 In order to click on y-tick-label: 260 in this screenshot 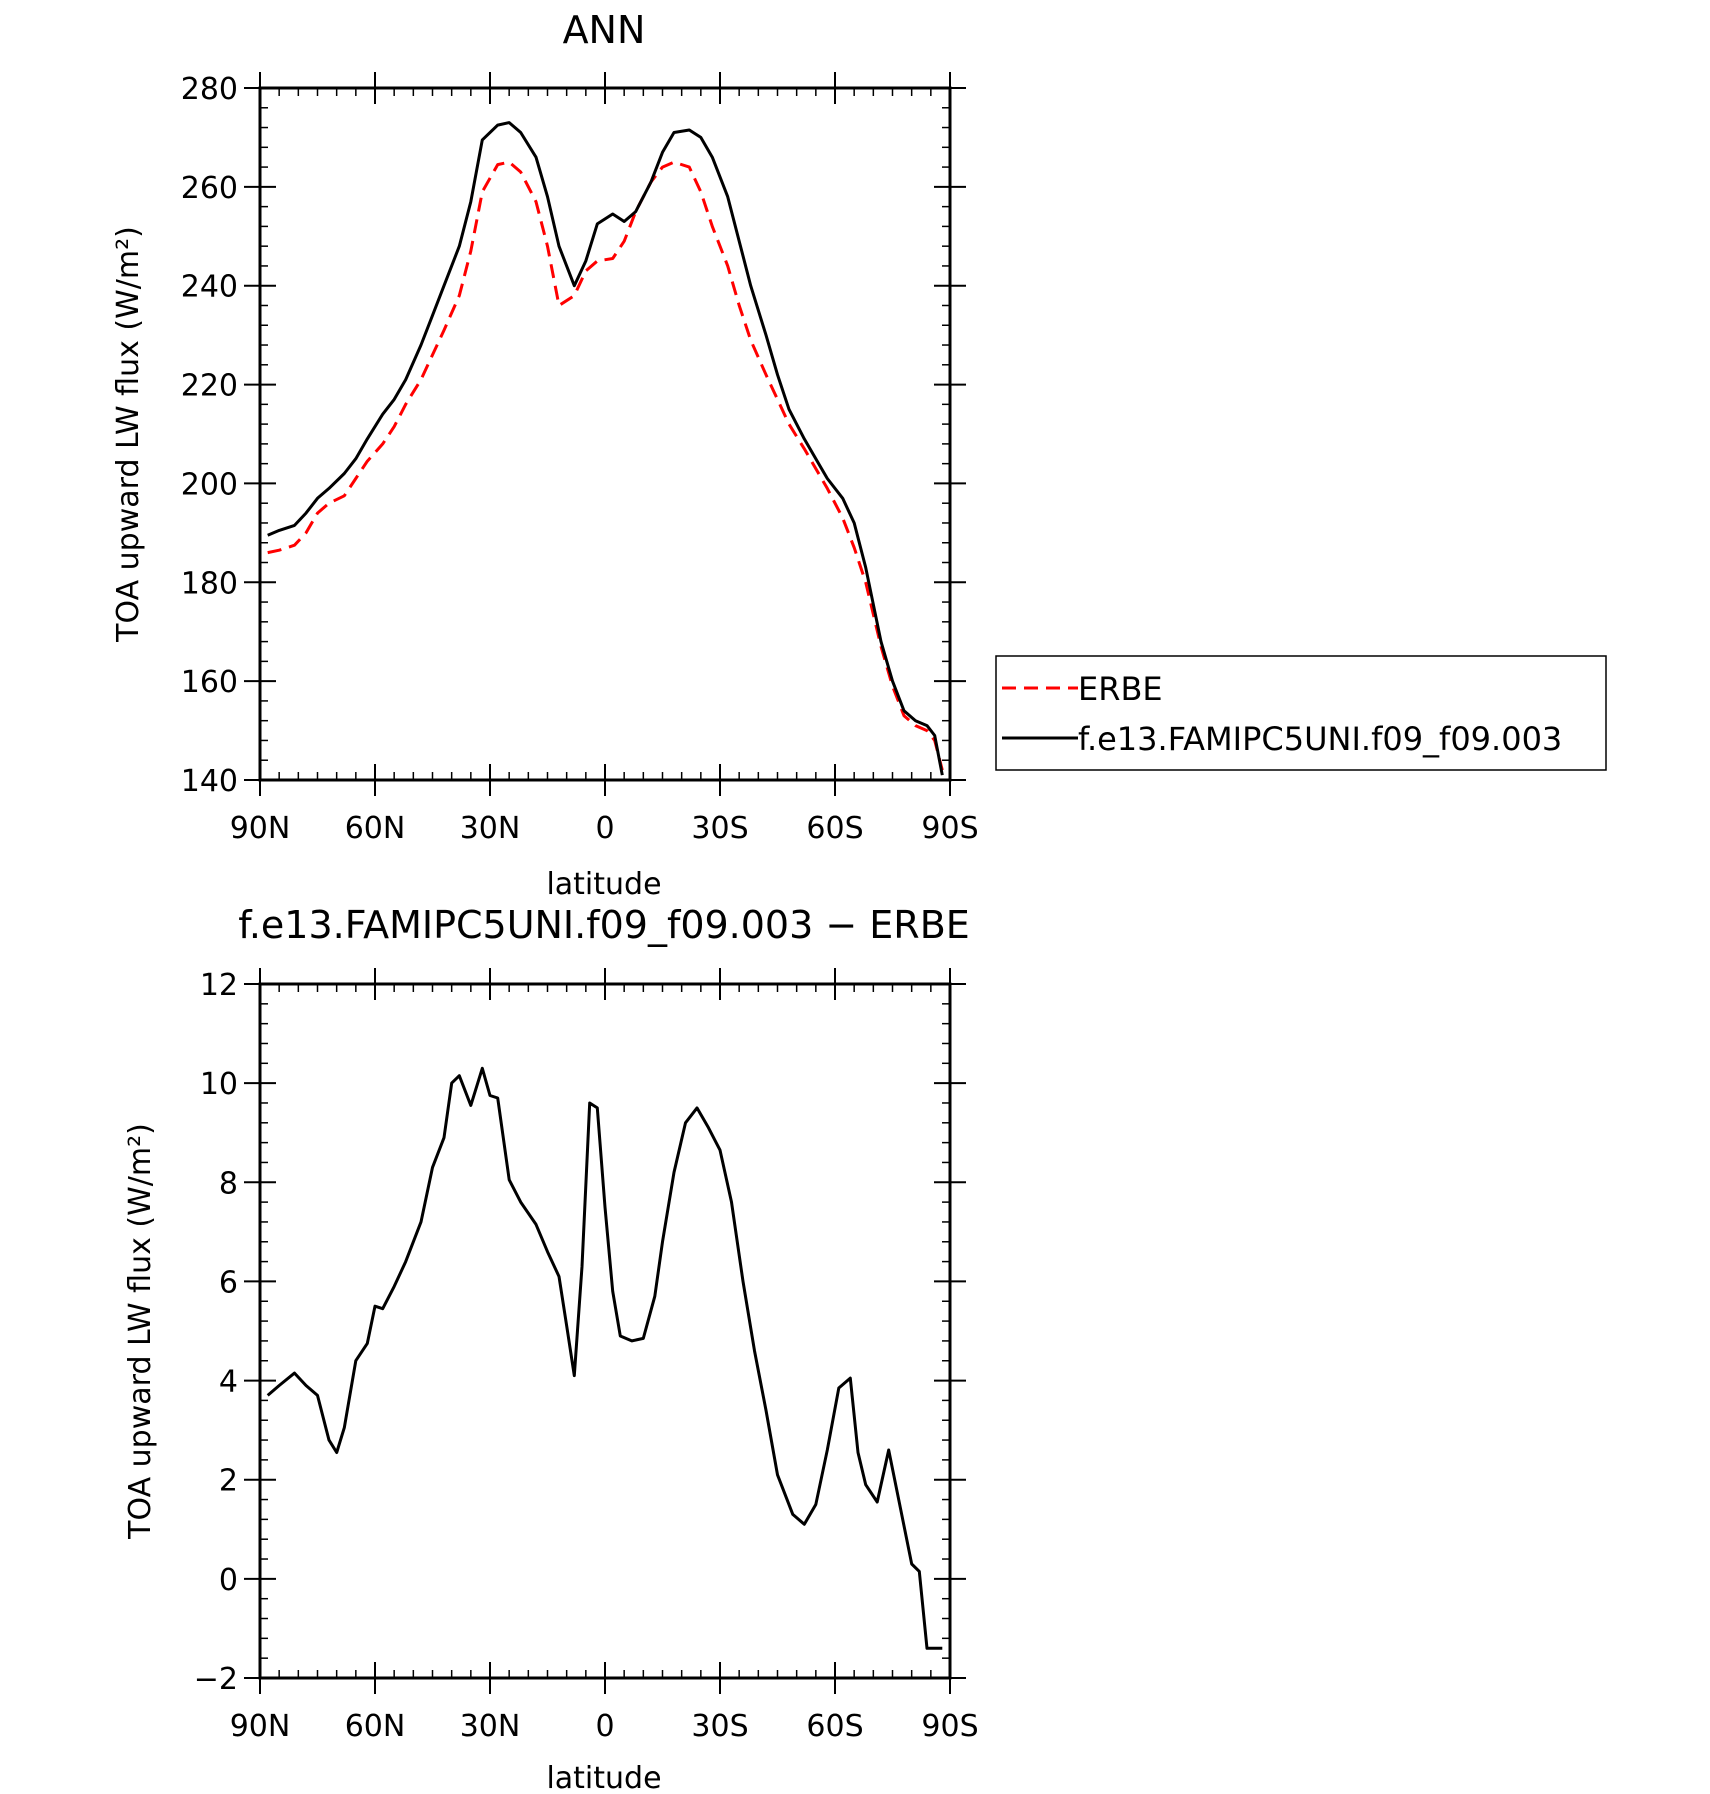, I will do `click(209, 188)`.